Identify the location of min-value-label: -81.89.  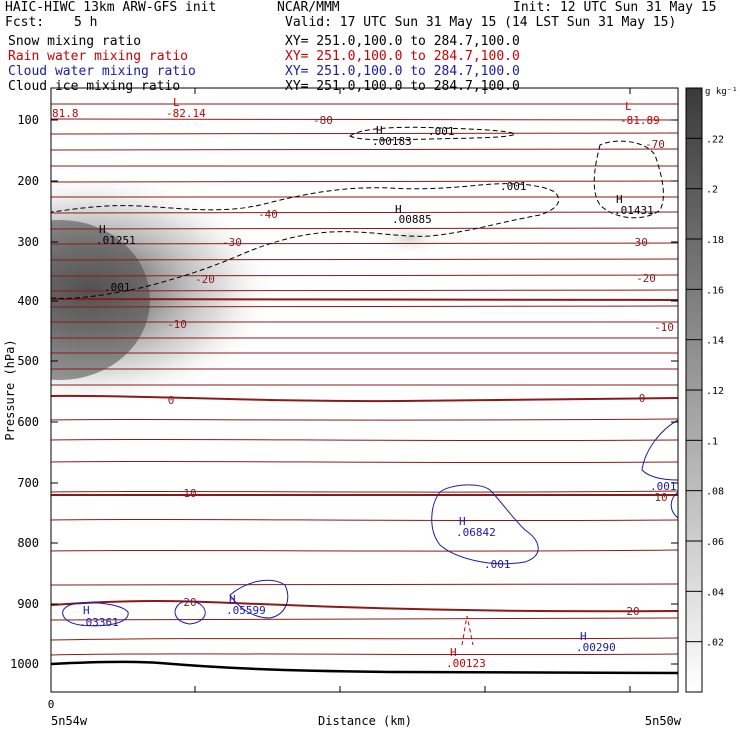
(640, 120).